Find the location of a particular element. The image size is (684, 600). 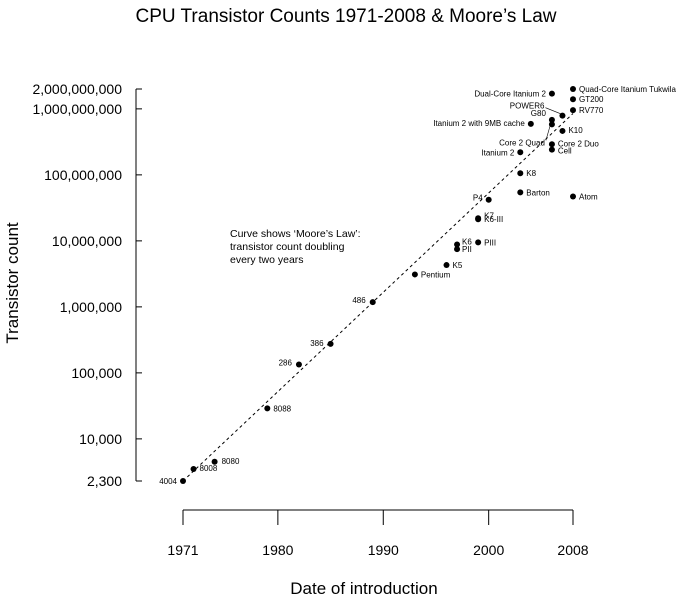

point-label: K6 is located at coordinates (467, 242).